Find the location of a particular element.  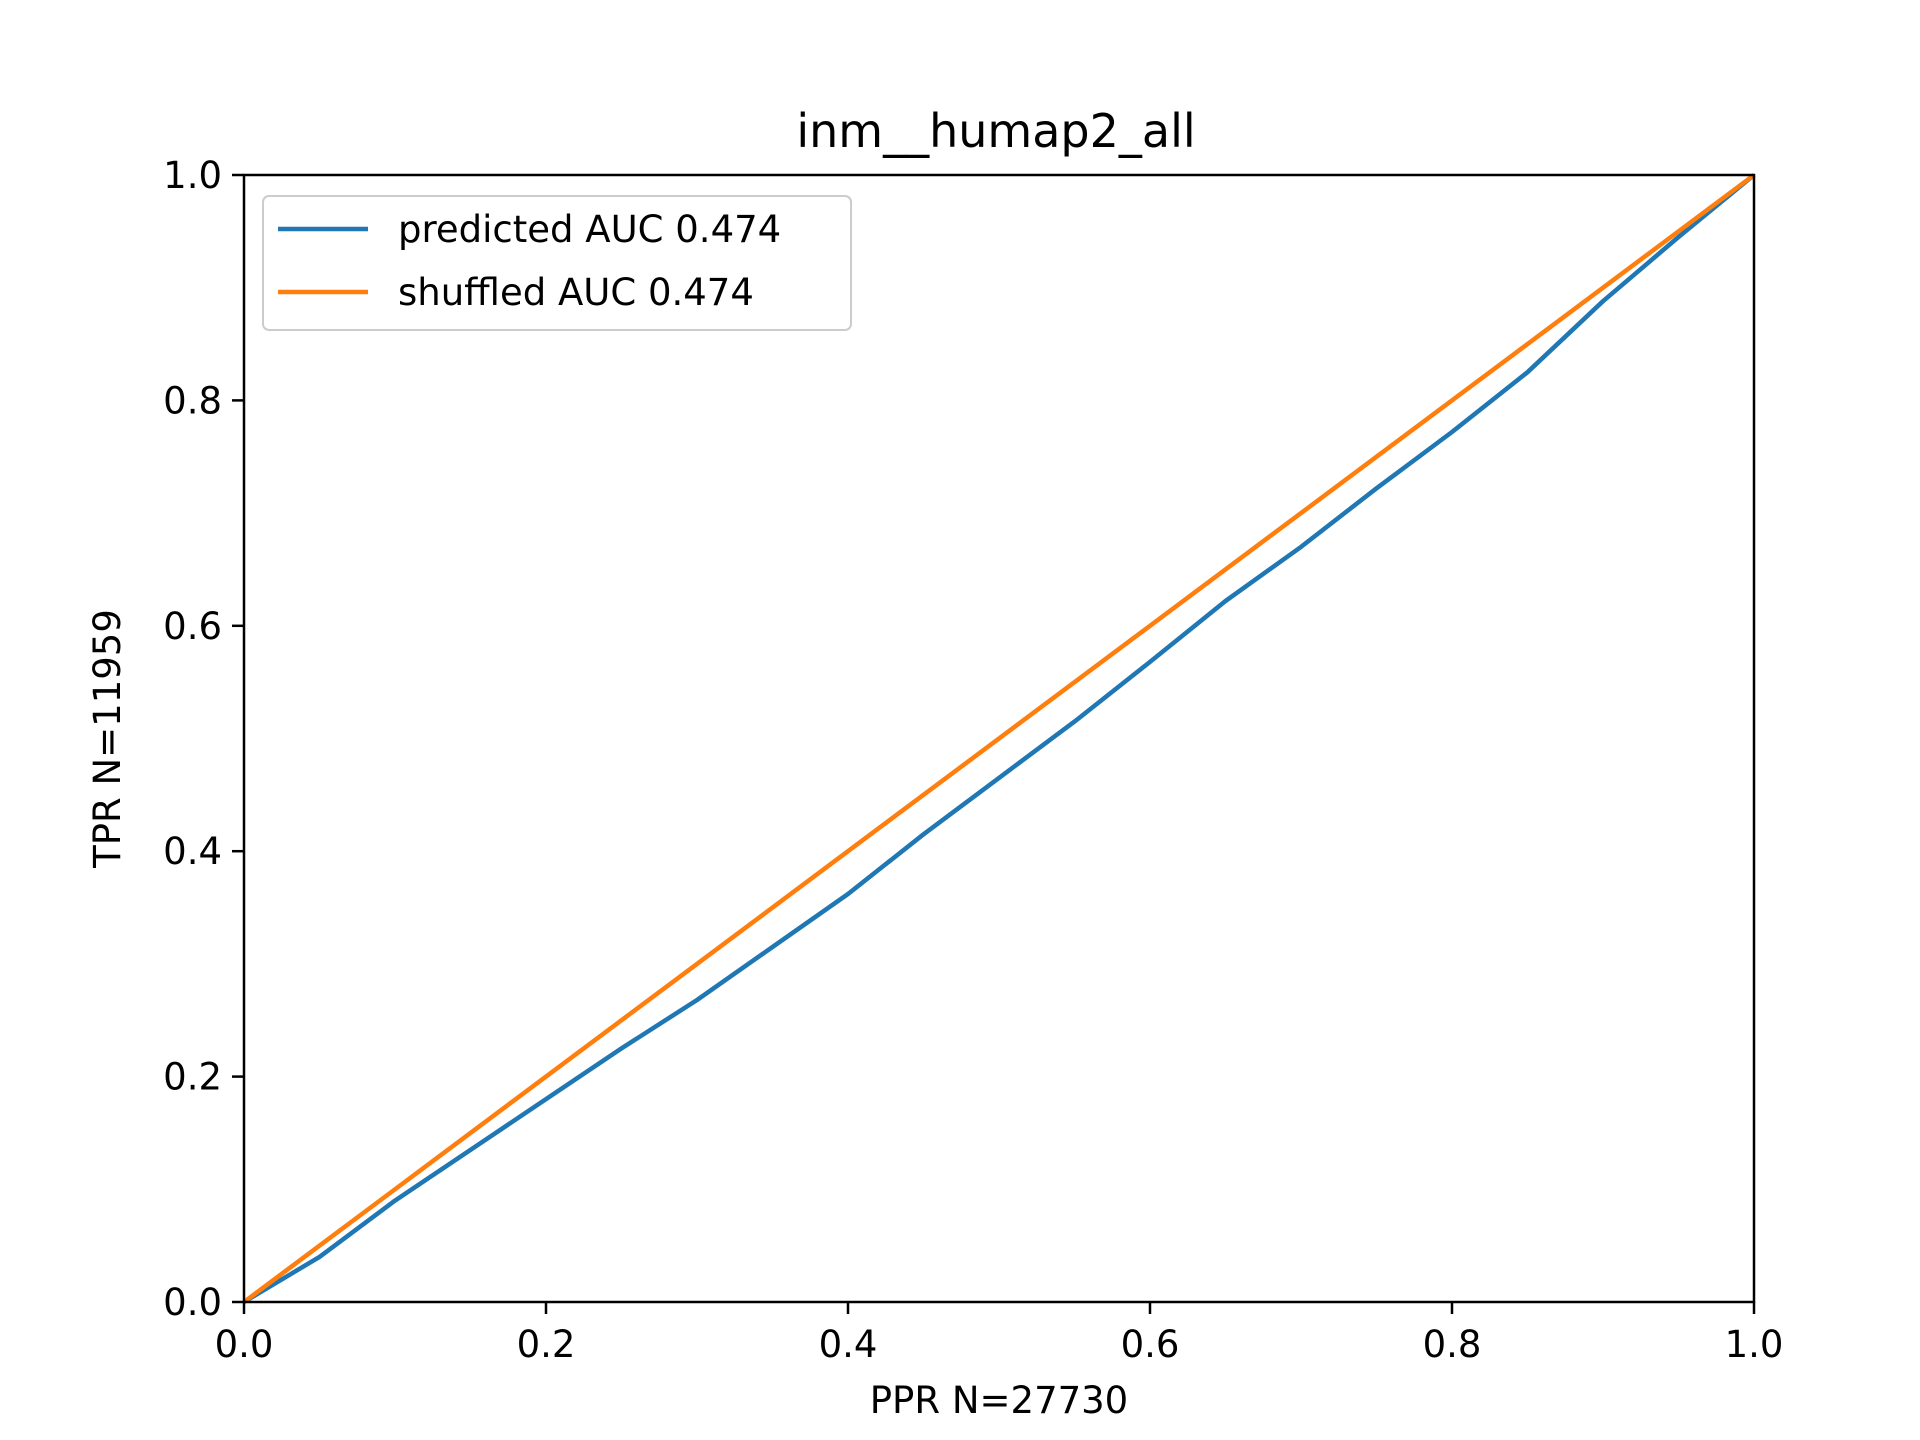

x-tick-label: 0.0 is located at coordinates (244, 1344).